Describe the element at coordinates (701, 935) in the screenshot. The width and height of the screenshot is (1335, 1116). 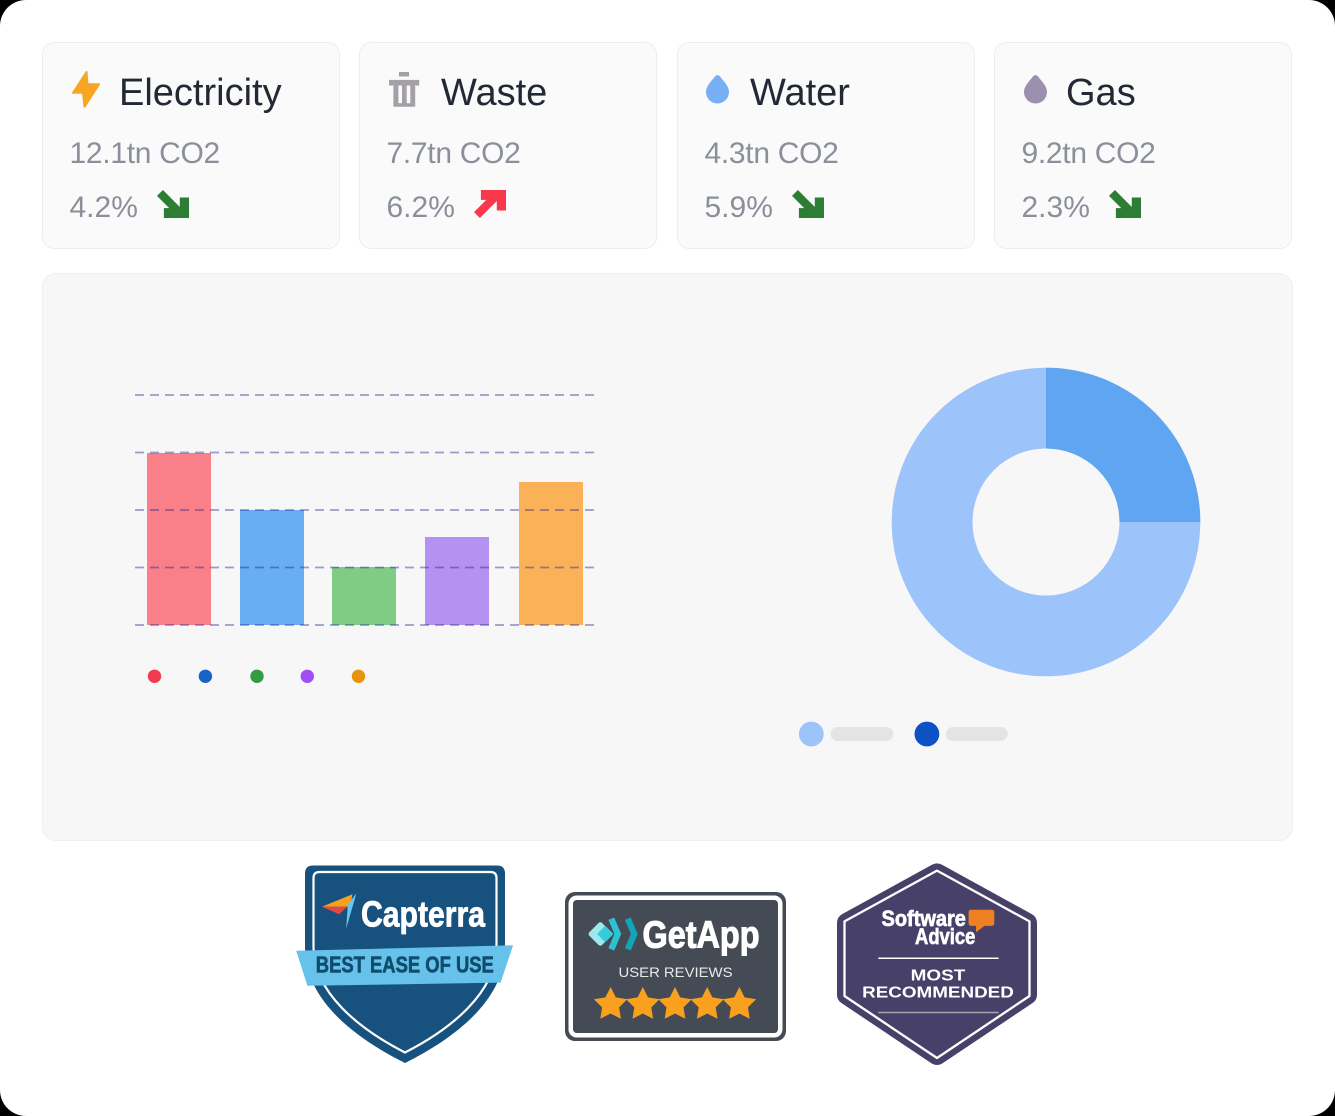
I see `svg-text: GetApp` at that location.